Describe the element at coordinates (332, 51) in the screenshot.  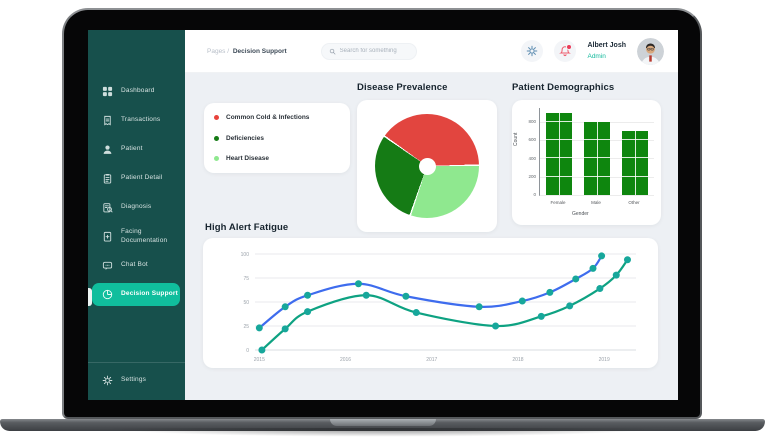
I see `search-icon` at that location.